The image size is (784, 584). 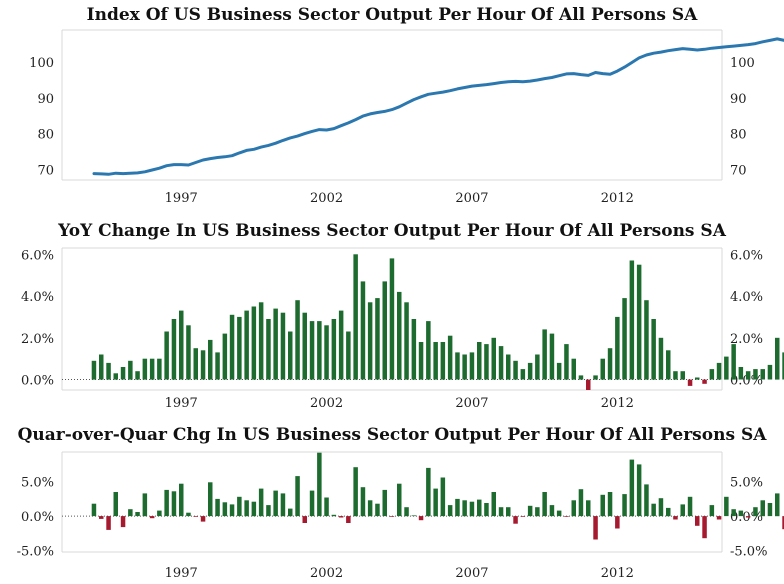 What do you see at coordinates (617, 573) in the screenshot?
I see `x-tick-label: 2012` at bounding box center [617, 573].